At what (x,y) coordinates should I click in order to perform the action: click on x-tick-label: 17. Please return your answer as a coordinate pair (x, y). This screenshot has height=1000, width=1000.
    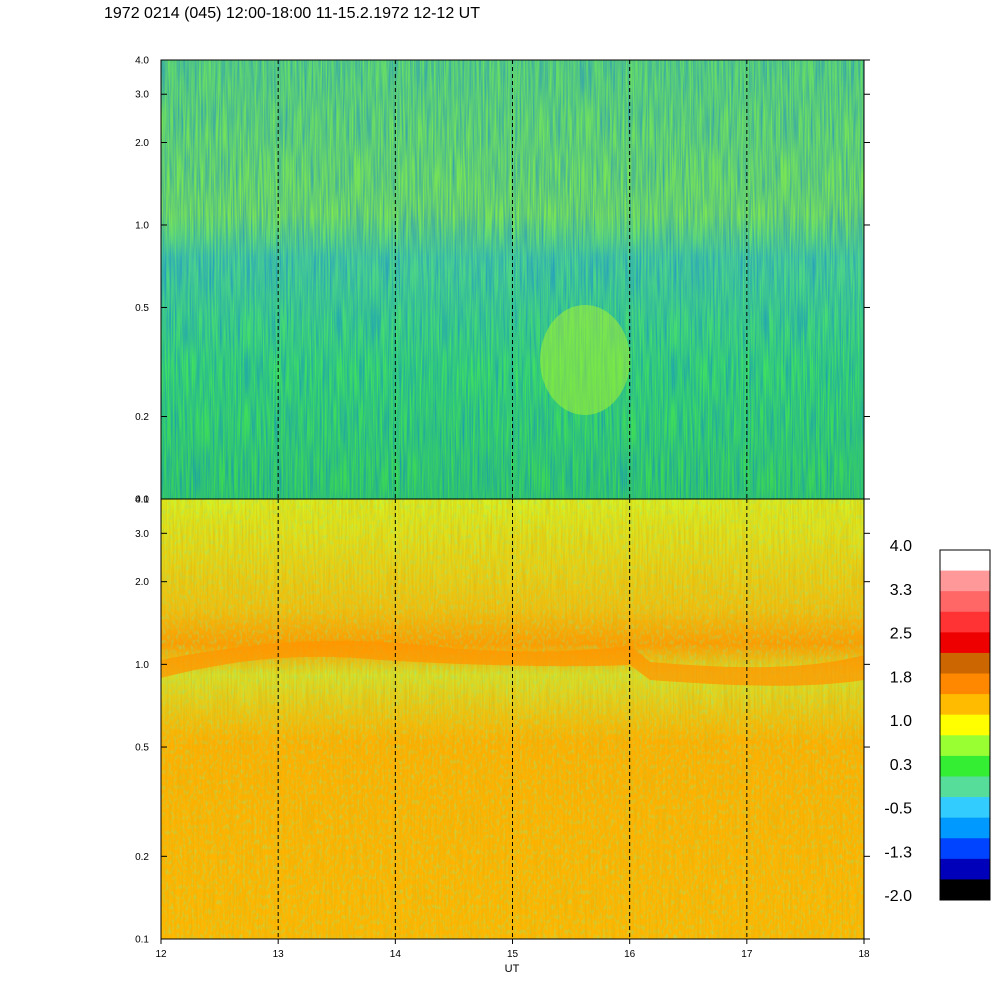
    Looking at the image, I should click on (747, 954).